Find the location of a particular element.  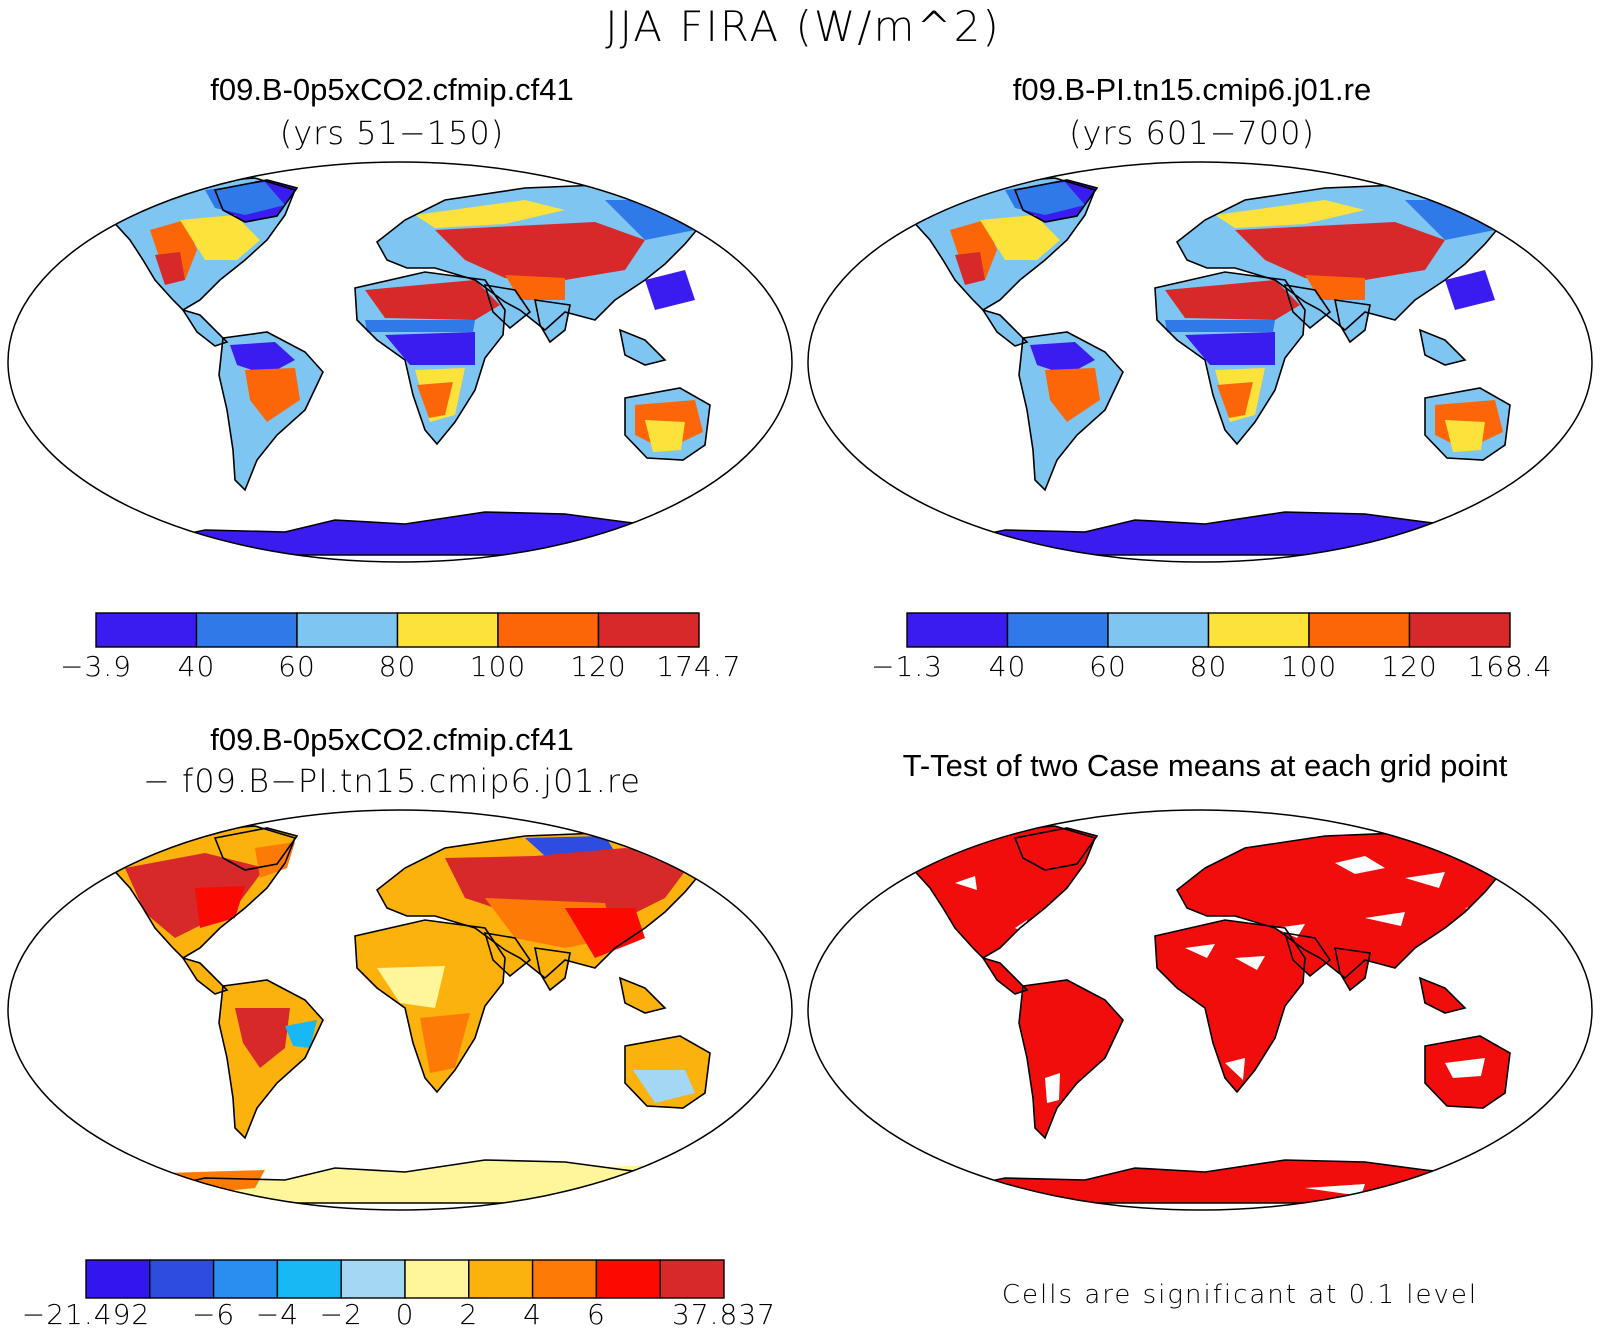

panel1-title: f09.B-0p5xCO2.cfmip.cf41 is located at coordinates (392, 89).